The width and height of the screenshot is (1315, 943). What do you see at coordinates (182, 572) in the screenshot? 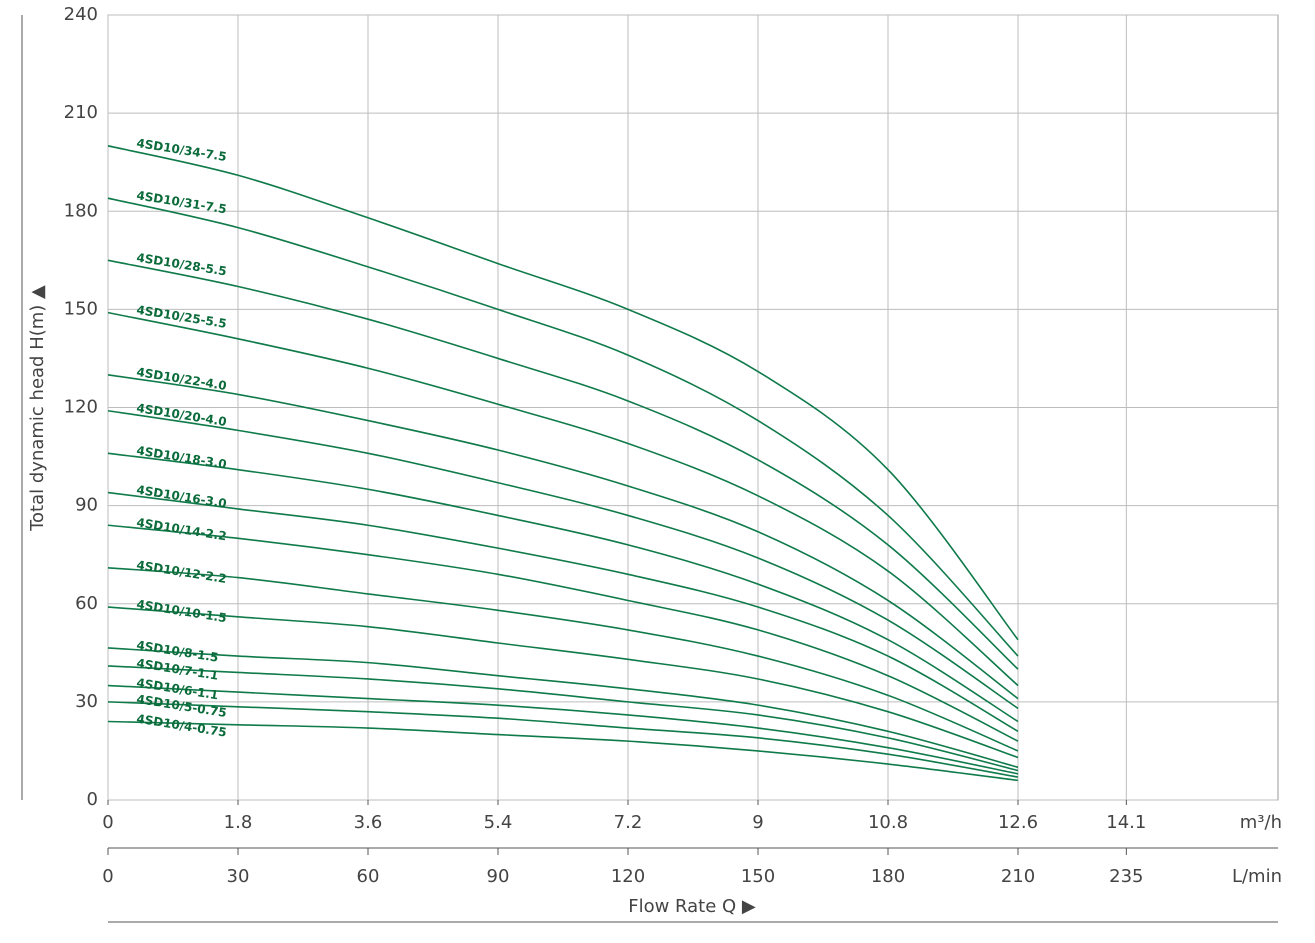
I see `curve-label: 4SD10/12-2.2` at bounding box center [182, 572].